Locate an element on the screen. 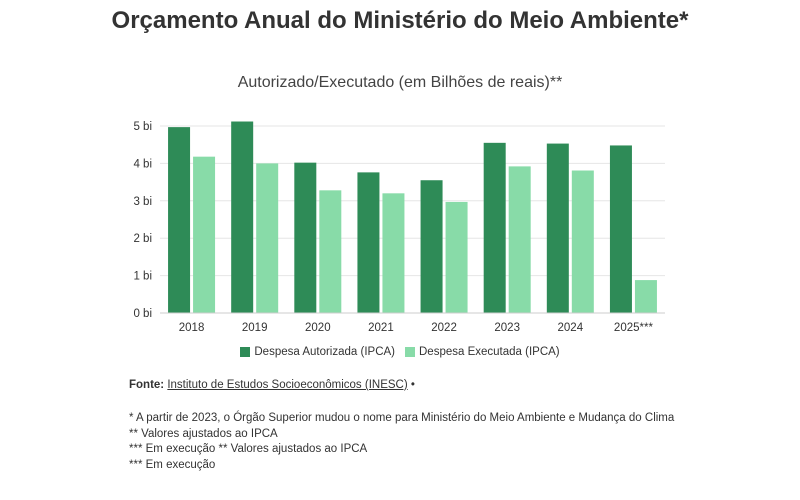  legend-swatch-executada is located at coordinates (410, 352).